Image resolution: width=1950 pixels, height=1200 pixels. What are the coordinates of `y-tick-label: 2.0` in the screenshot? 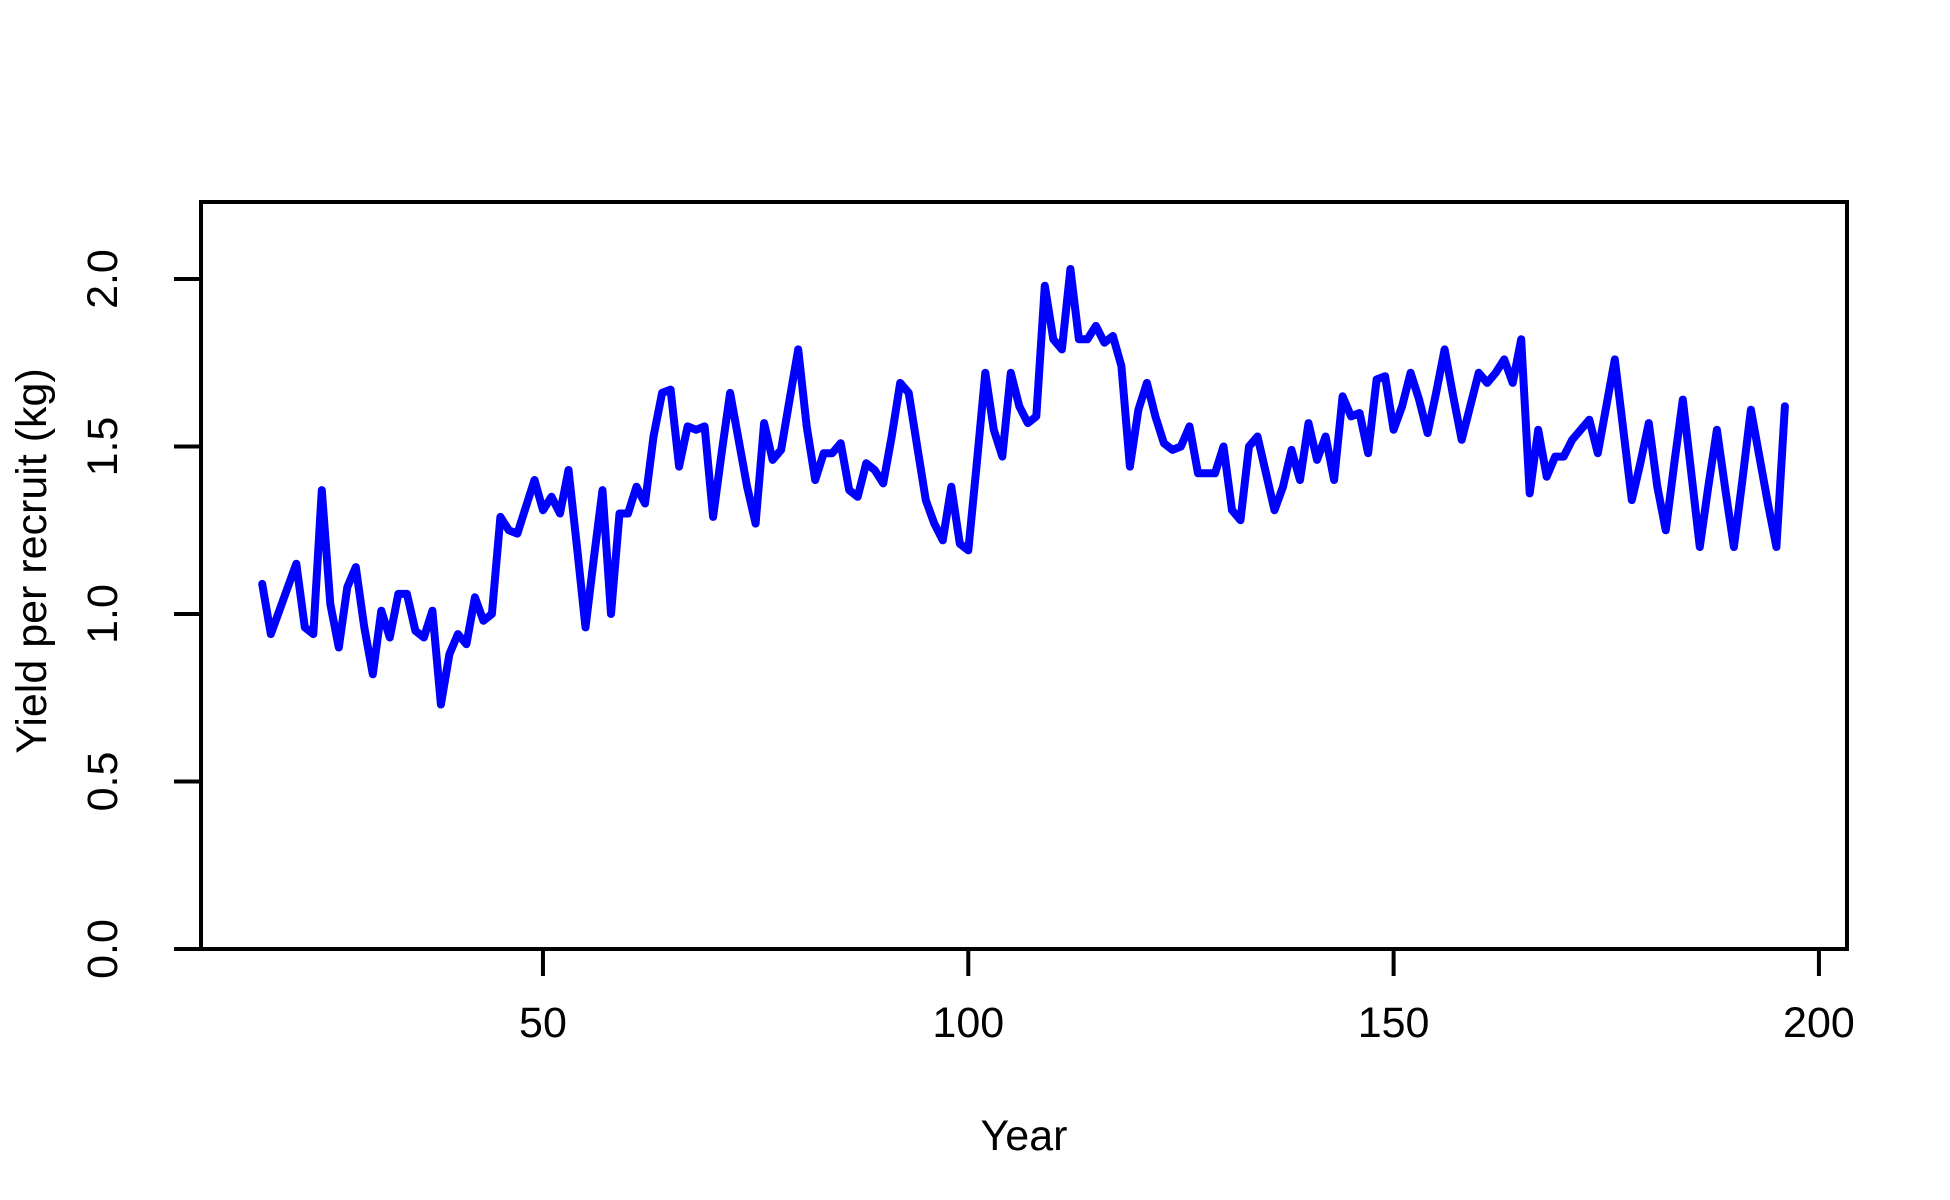 It's located at (103, 279).